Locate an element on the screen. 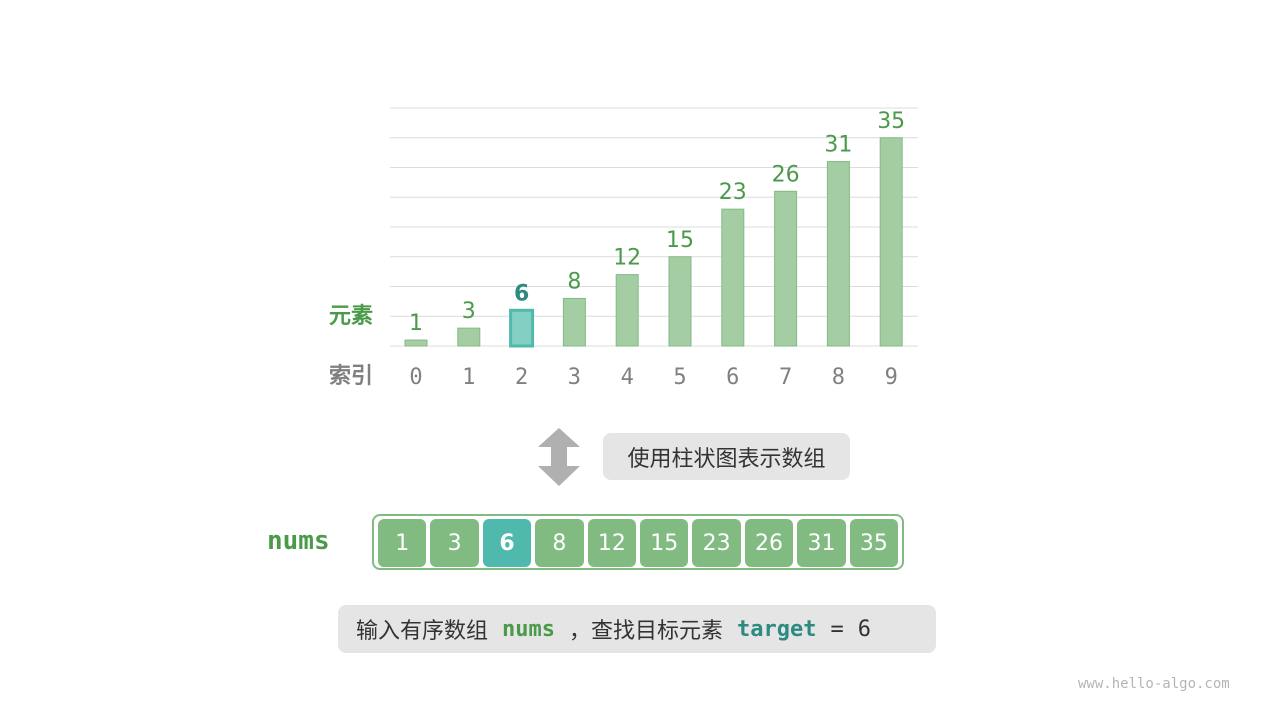 The image size is (1280, 720). x-tick-label: 6 is located at coordinates (732, 377).